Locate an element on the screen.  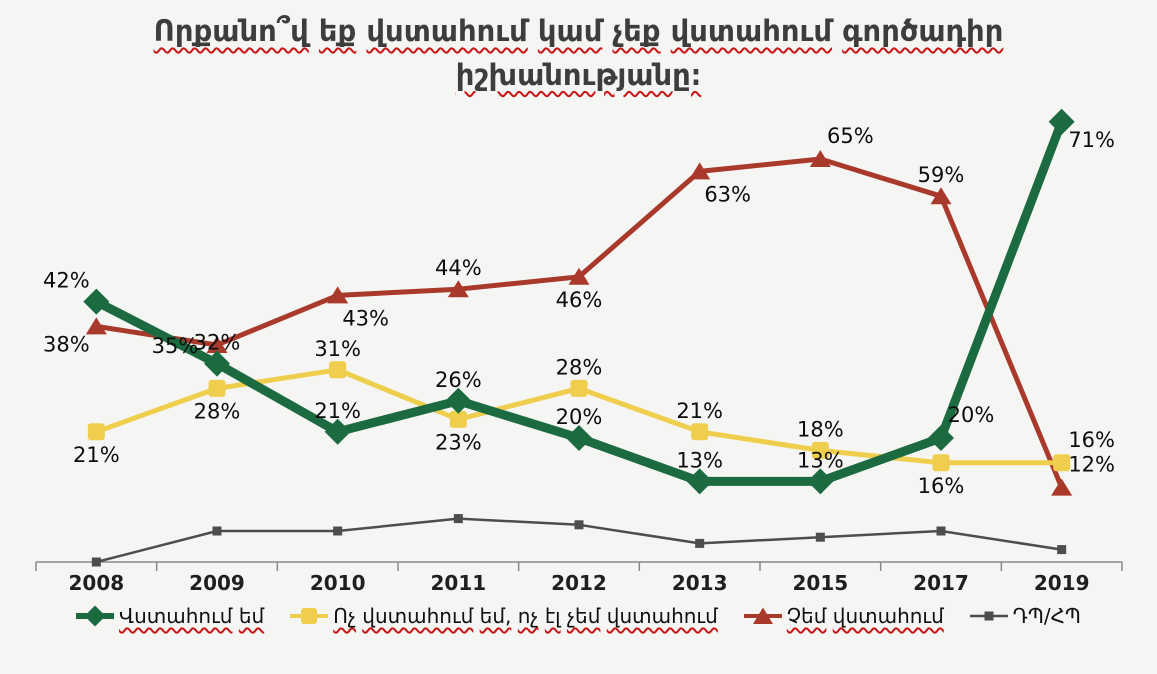
legend-small-square-icon is located at coordinates (988, 616).